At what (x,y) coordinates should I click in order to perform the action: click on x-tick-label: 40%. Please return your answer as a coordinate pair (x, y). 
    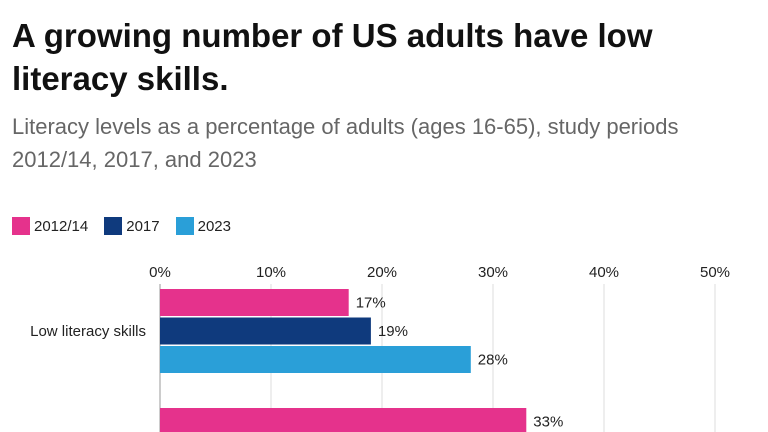
    Looking at the image, I should click on (604, 272).